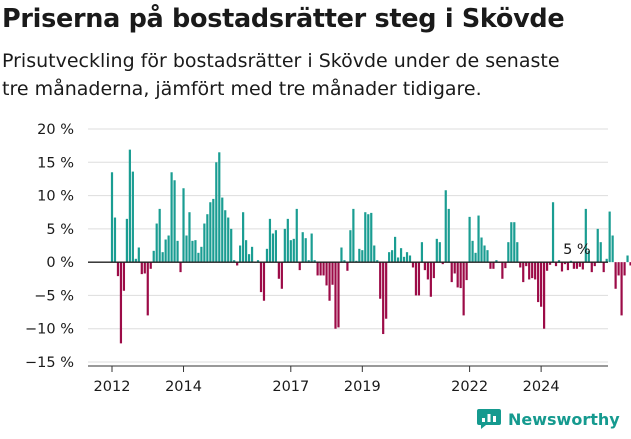 This screenshot has width=631, height=439. What do you see at coordinates (541, 387) in the screenshot?
I see `x-tick-label: 2024` at bounding box center [541, 387].